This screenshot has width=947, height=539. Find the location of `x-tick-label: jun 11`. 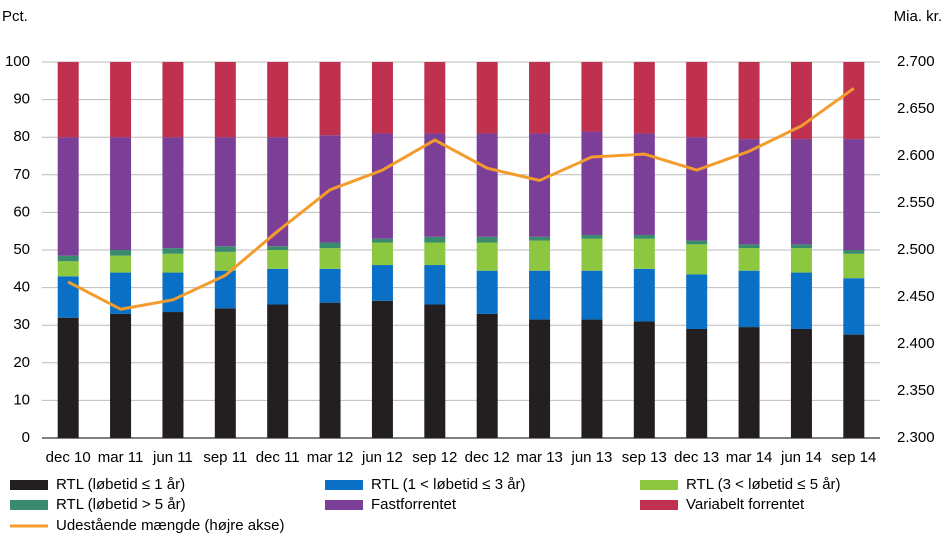

x-tick-label: jun 11 is located at coordinates (172, 457).